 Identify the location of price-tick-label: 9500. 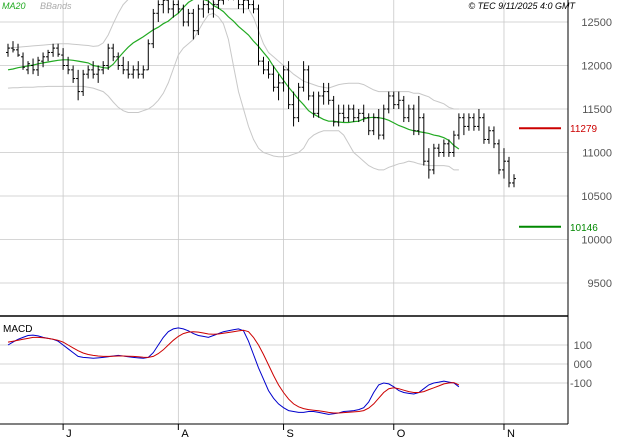
(600, 284).